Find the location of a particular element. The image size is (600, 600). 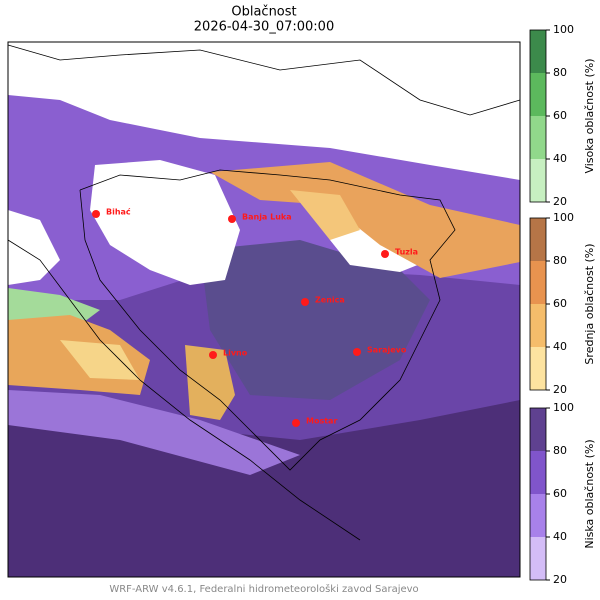

city-label: Bihać is located at coordinates (118, 212).